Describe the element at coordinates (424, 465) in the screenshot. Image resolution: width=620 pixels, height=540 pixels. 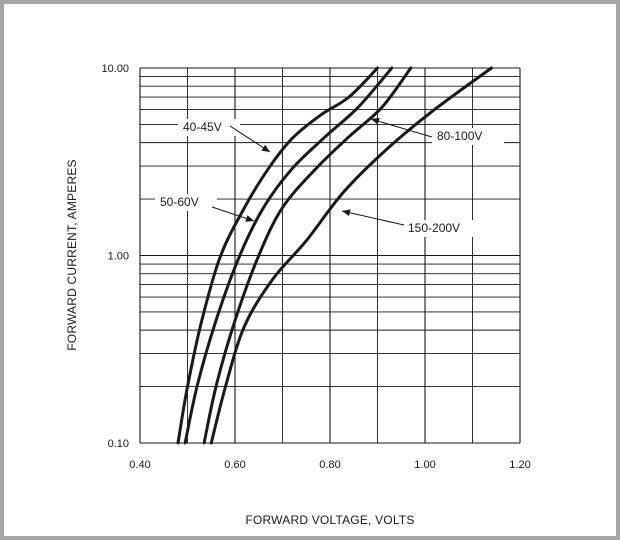
I see `x-tick-label: 1.00` at that location.